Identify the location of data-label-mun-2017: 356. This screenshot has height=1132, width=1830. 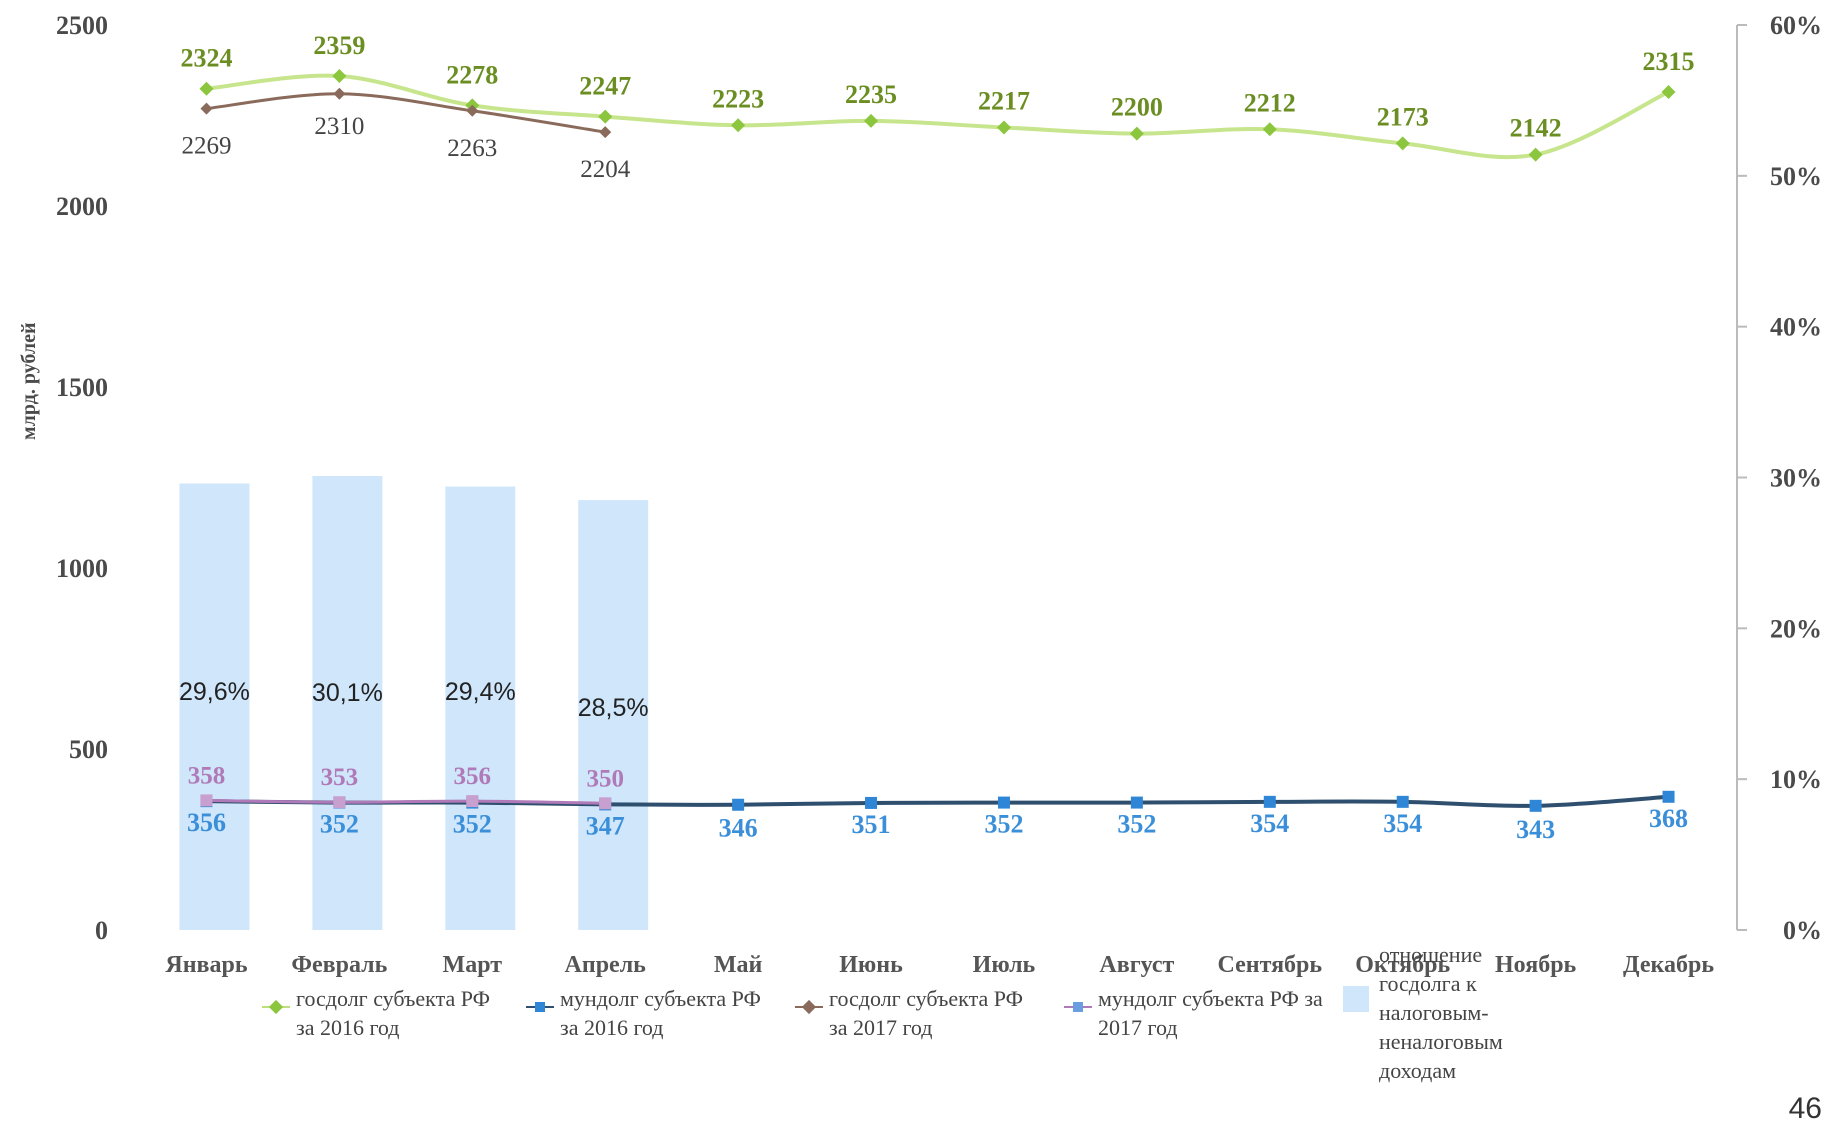
(473, 776).